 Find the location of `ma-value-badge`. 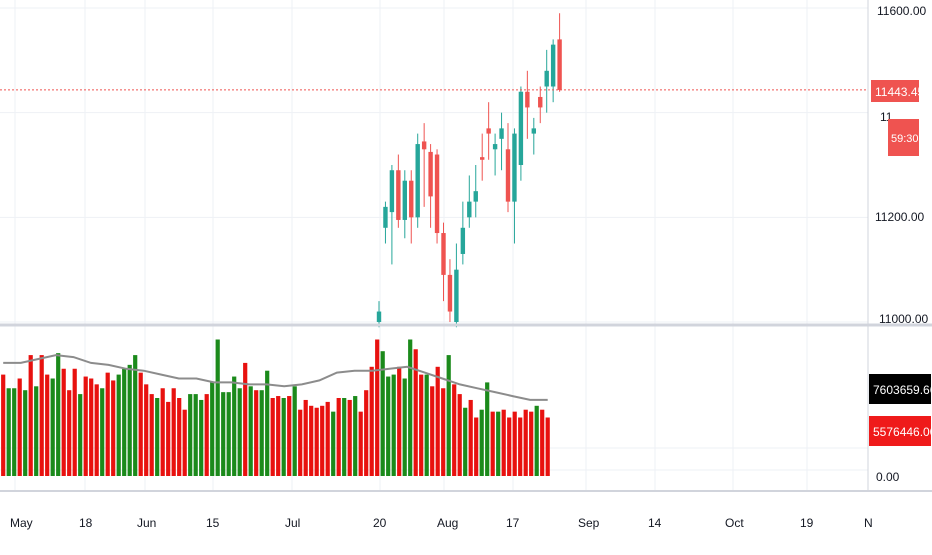

ma-value-badge is located at coordinates (900, 389).